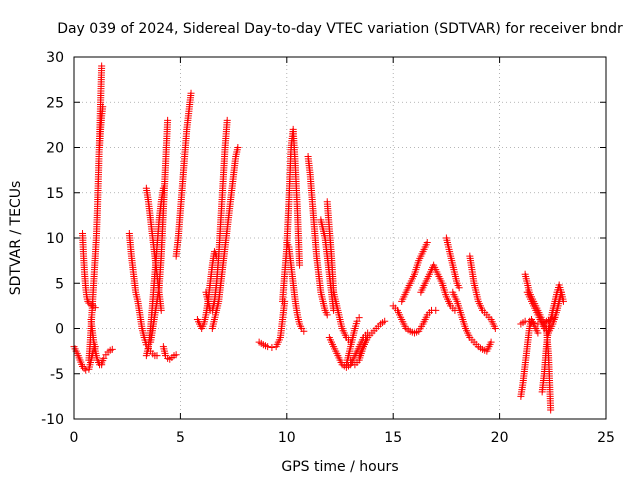  I want to click on data-point-interp, so click(84, 368).